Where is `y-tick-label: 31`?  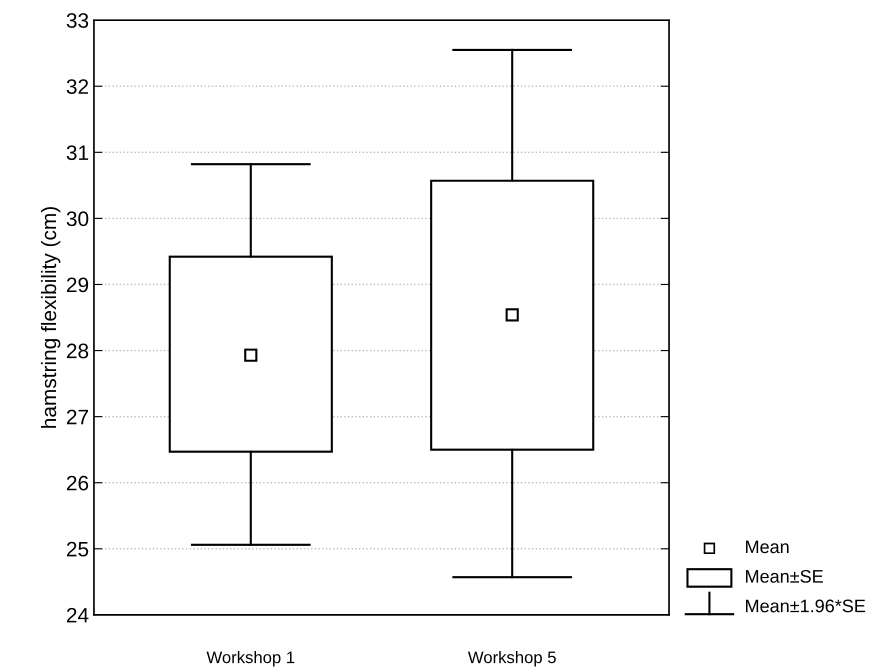
y-tick-label: 31 is located at coordinates (77, 152).